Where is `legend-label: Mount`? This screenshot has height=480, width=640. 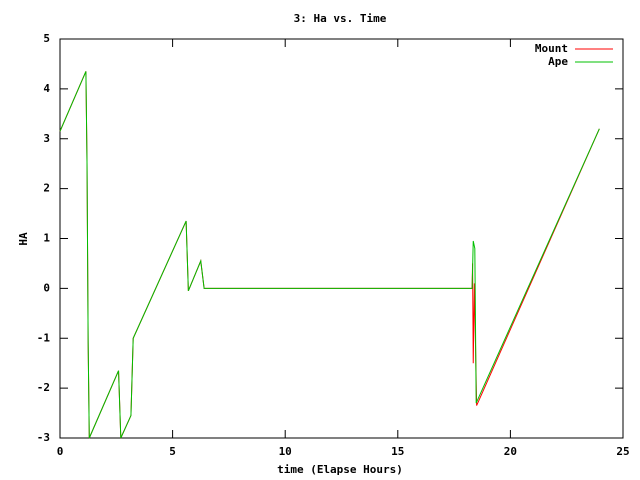
legend-label: Mount is located at coordinates (551, 48).